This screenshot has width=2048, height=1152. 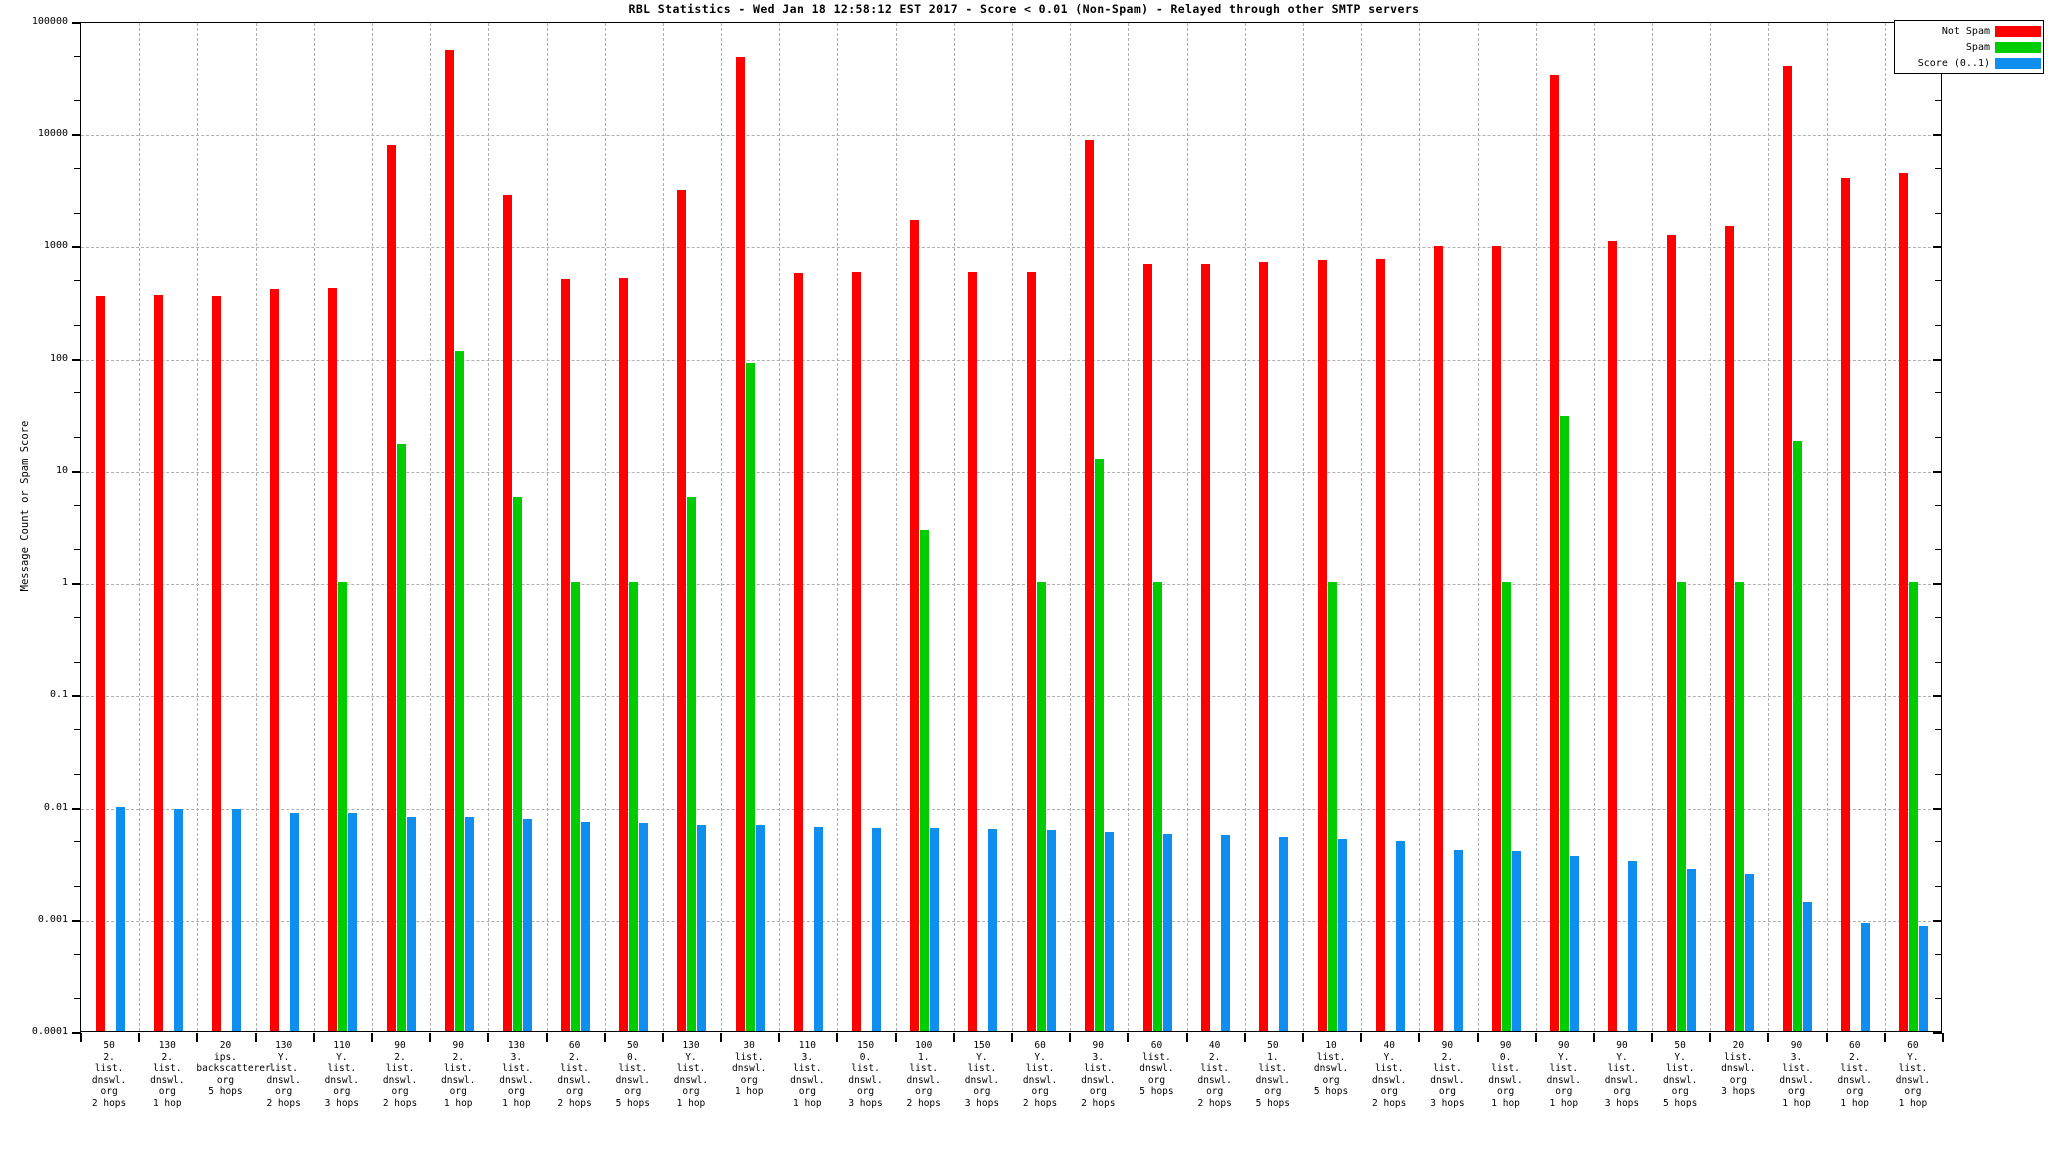 What do you see at coordinates (1214, 1074) in the screenshot?
I see `x-axis-group-label: 40 2. list. dnswl. org 2 hops` at bounding box center [1214, 1074].